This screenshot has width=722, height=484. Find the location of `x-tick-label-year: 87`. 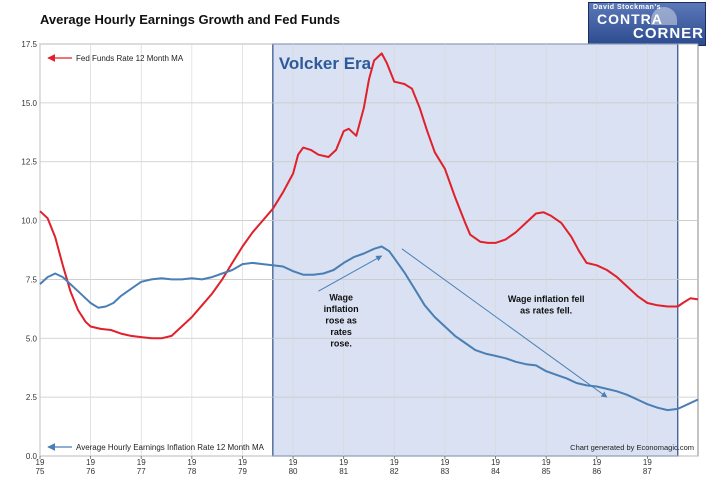

x-tick-label-year: 87 is located at coordinates (647, 471).